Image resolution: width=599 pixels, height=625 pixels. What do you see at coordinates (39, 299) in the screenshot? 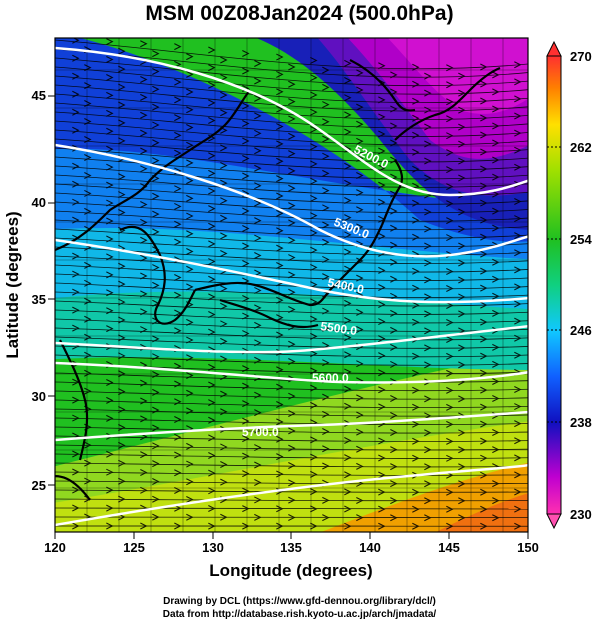
I see `y-tick-label: 35` at bounding box center [39, 299].